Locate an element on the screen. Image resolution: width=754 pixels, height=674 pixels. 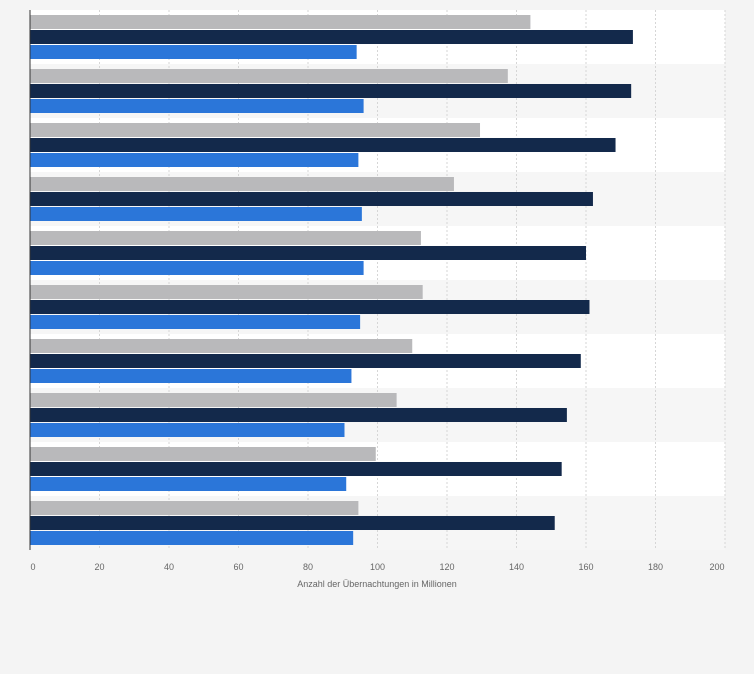
x-tick-label: 60 is located at coordinates (238, 567).